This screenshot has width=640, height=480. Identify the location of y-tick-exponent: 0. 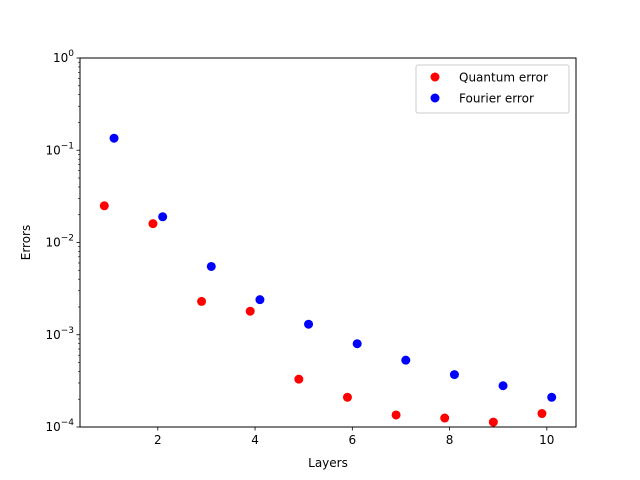
(71, 54).